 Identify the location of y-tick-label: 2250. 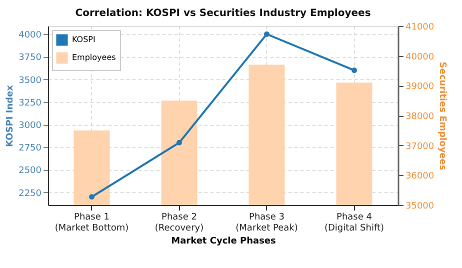
(30, 193).